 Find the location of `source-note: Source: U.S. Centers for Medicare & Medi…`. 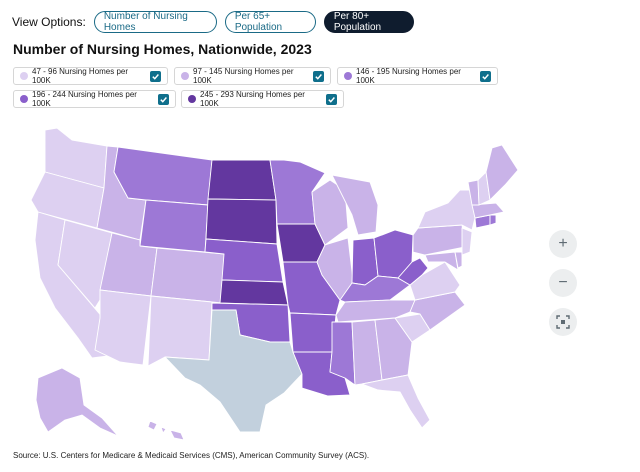

source-note: Source: U.S. Centers for Medicare & Medi… is located at coordinates (191, 455).